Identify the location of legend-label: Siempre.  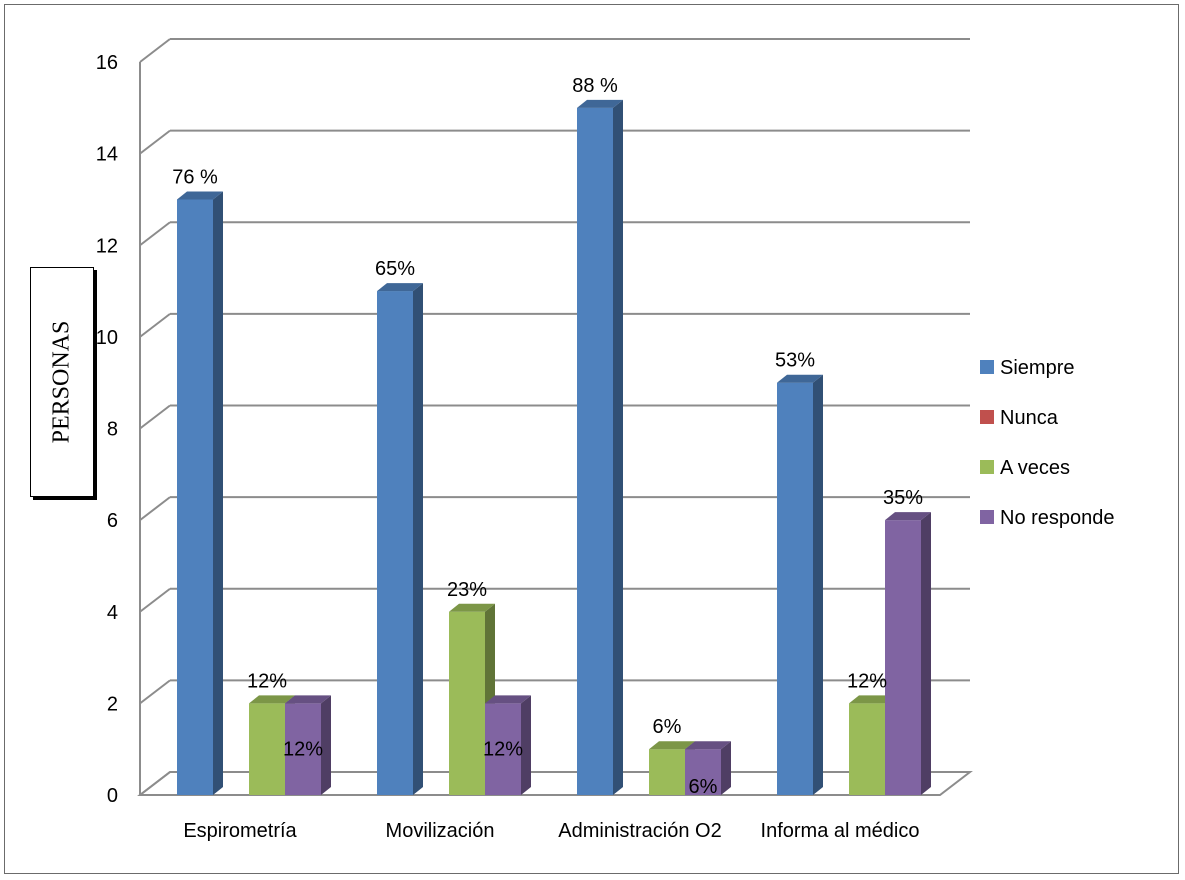
(1037, 368).